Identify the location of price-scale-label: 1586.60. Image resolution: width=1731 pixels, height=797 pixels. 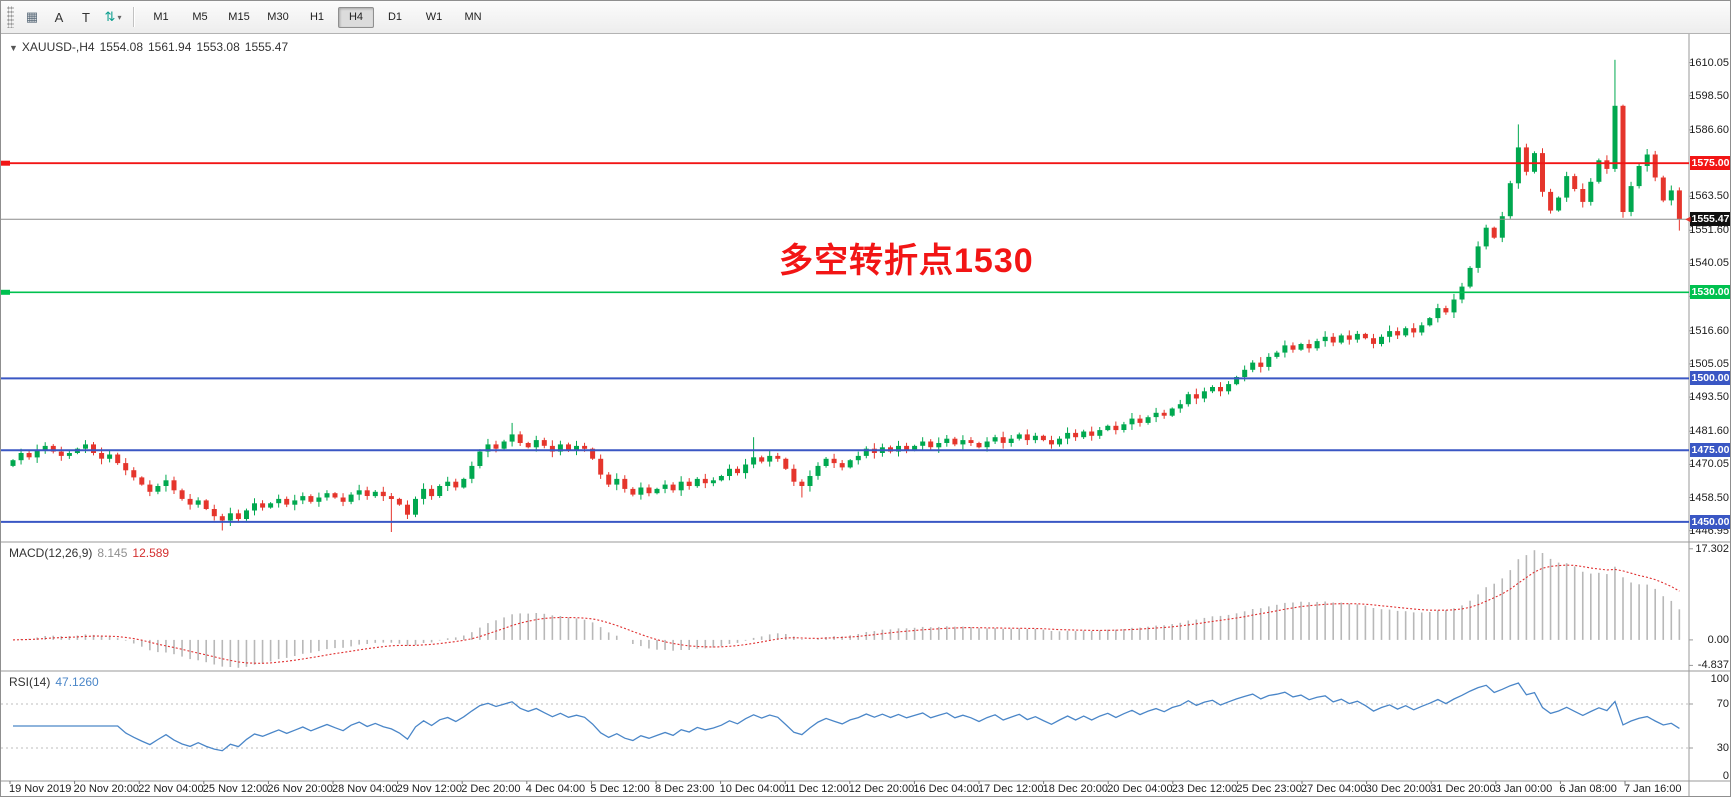
(1709, 129).